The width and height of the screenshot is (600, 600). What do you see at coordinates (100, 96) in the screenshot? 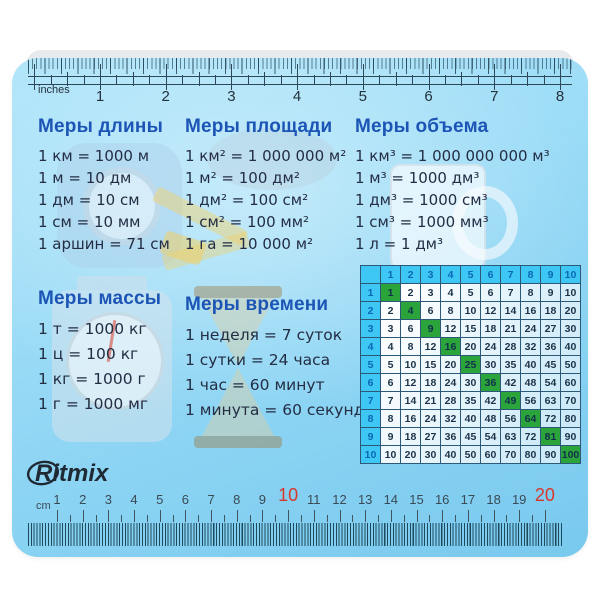
I see `inch-number: 1` at bounding box center [100, 96].